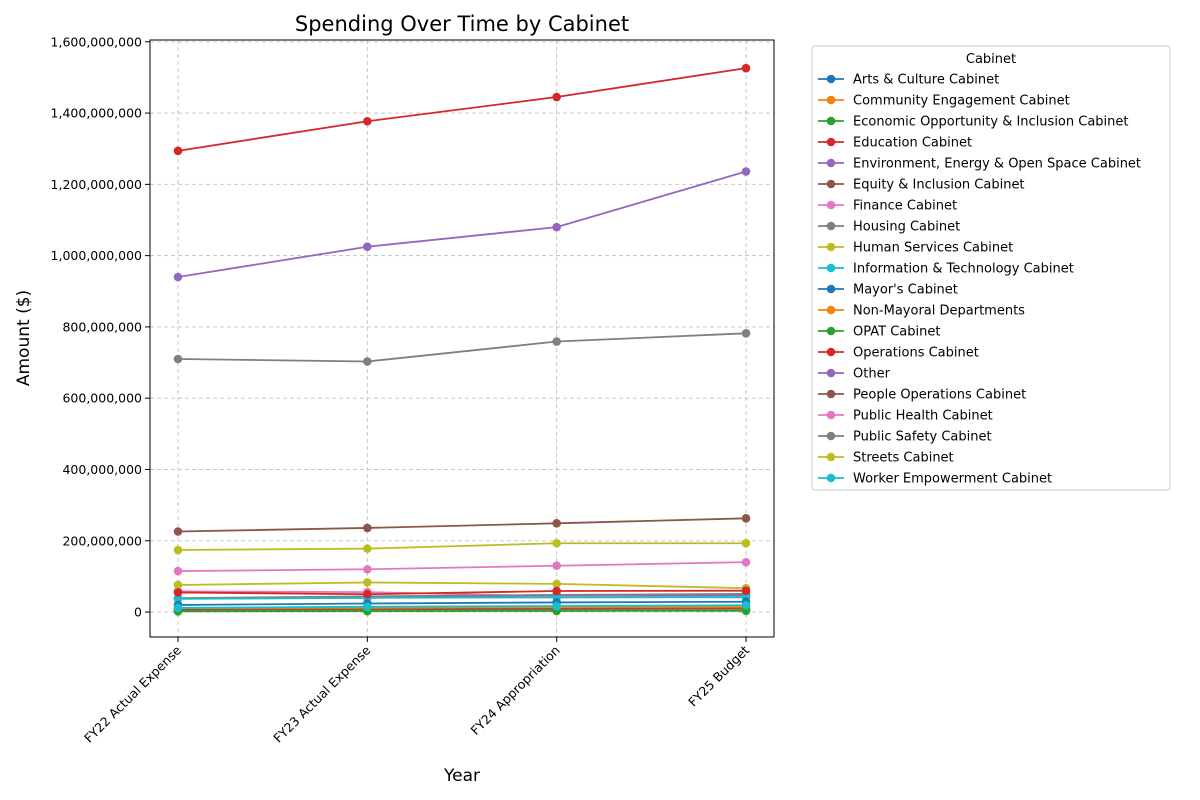 Image resolution: width=1200 pixels, height=800 pixels. What do you see at coordinates (923, 416) in the screenshot?
I see `legend-label: Public Health Cabinet` at bounding box center [923, 416].